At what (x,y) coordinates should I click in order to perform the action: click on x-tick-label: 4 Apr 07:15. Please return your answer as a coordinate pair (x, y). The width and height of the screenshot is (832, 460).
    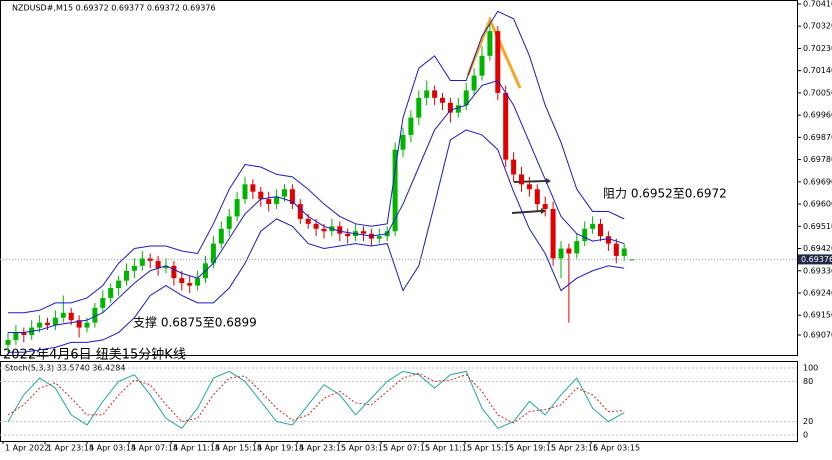
    Looking at the image, I should click on (154, 448).